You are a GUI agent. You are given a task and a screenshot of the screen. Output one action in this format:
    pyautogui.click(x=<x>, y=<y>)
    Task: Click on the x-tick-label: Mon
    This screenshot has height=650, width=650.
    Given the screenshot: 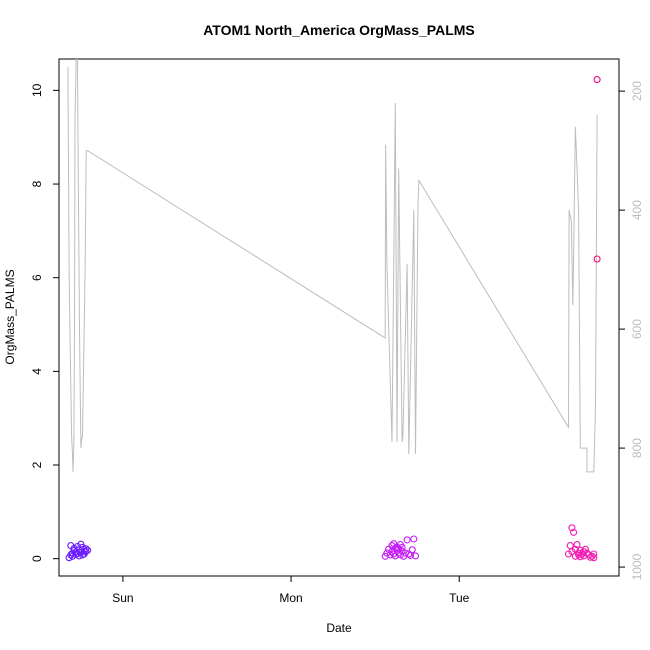 What is the action you would take?
    pyautogui.click(x=290, y=598)
    